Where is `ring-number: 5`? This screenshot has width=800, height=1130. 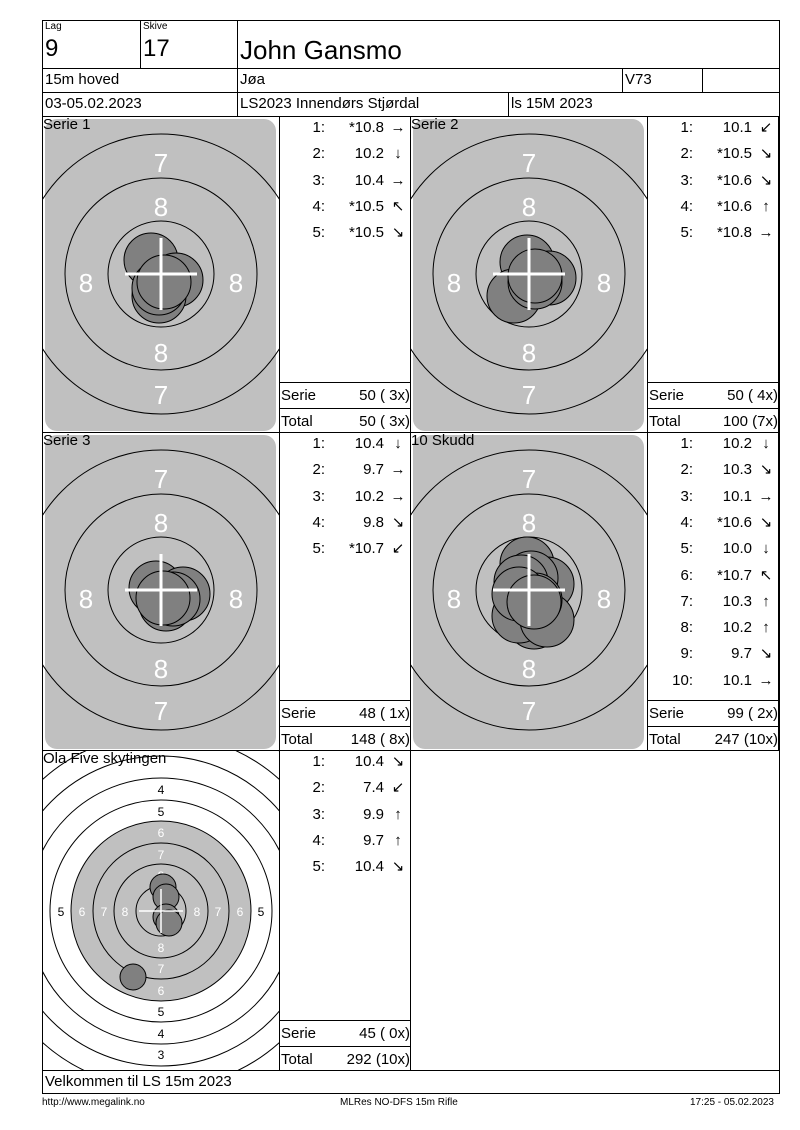 ring-number: 5 is located at coordinates (161, 1012).